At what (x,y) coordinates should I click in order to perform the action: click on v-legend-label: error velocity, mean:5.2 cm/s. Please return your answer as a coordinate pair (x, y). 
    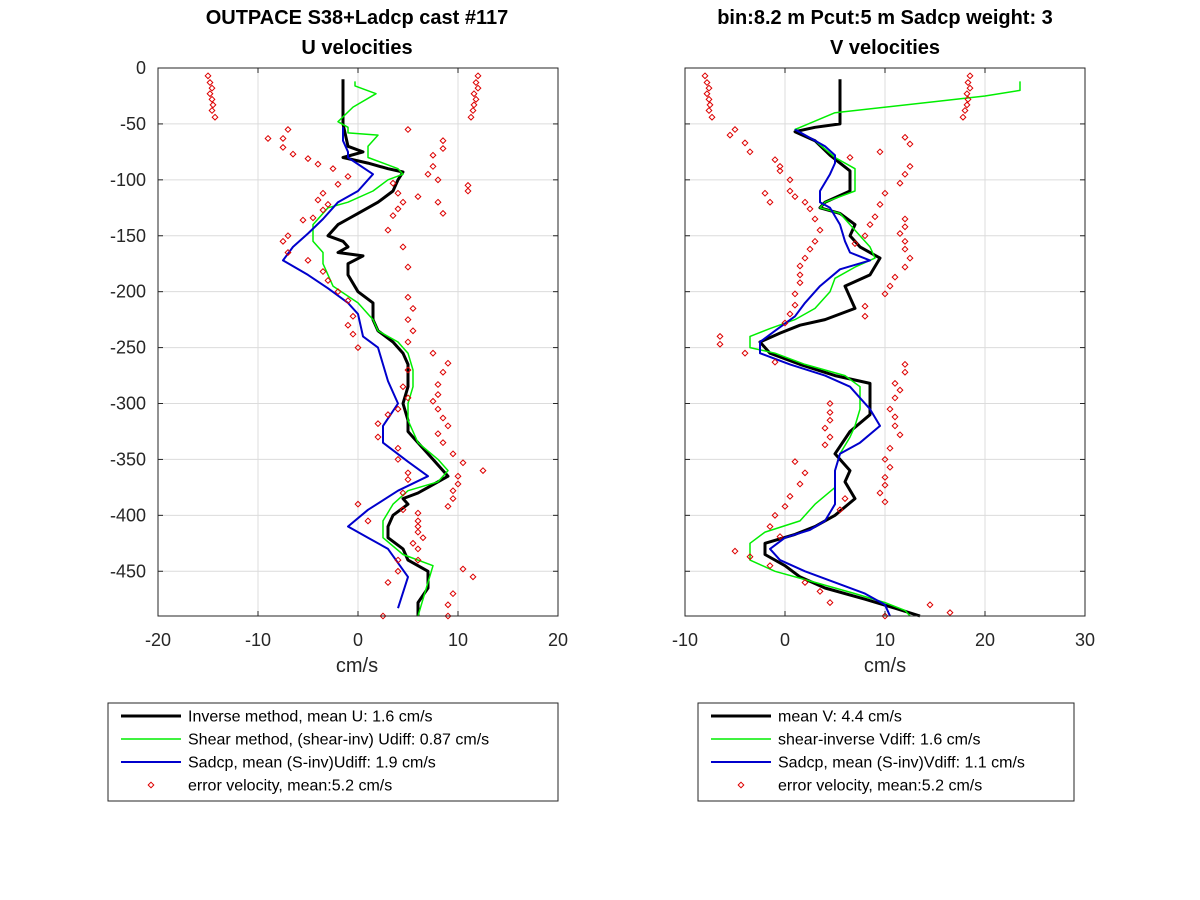
    Looking at the image, I should click on (880, 786).